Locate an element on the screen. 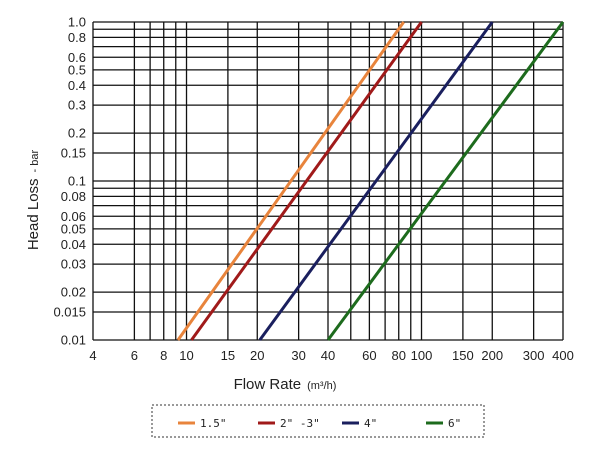 This screenshot has width=600, height=450. legend-label: 6" is located at coordinates (454, 423).